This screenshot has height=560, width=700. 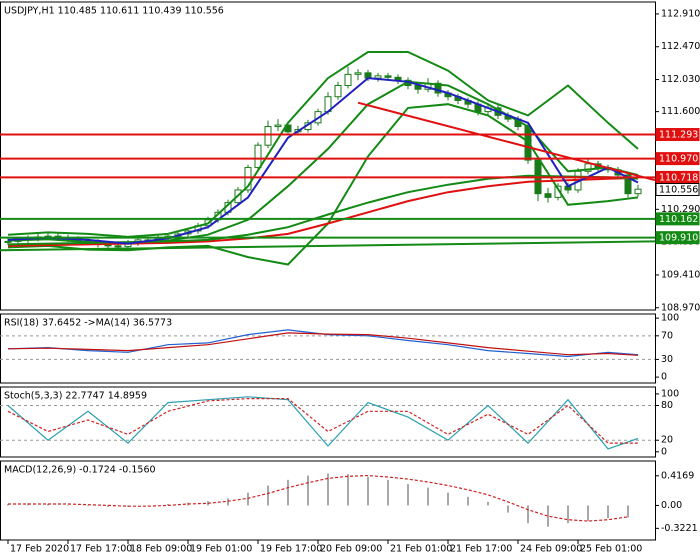 What do you see at coordinates (671, 505) in the screenshot?
I see `y-tick-label: 0.00` at bounding box center [671, 505].